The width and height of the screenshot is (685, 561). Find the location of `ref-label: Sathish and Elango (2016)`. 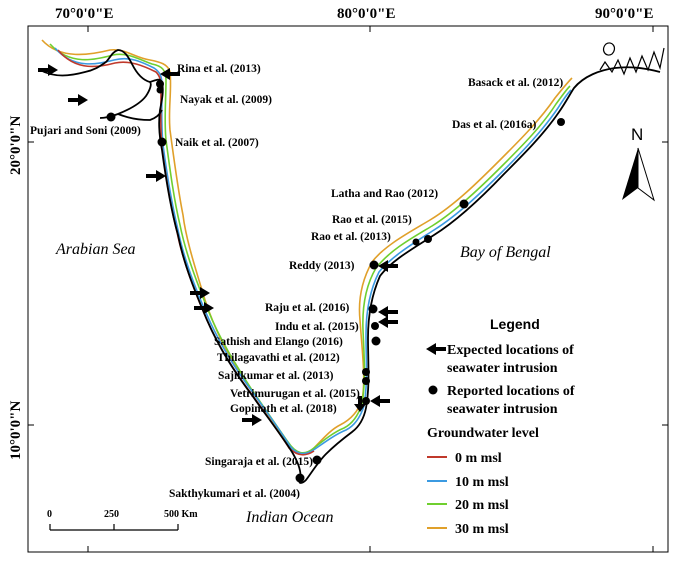

ref-label: Sathish and Elango (2016) is located at coordinates (278, 342).